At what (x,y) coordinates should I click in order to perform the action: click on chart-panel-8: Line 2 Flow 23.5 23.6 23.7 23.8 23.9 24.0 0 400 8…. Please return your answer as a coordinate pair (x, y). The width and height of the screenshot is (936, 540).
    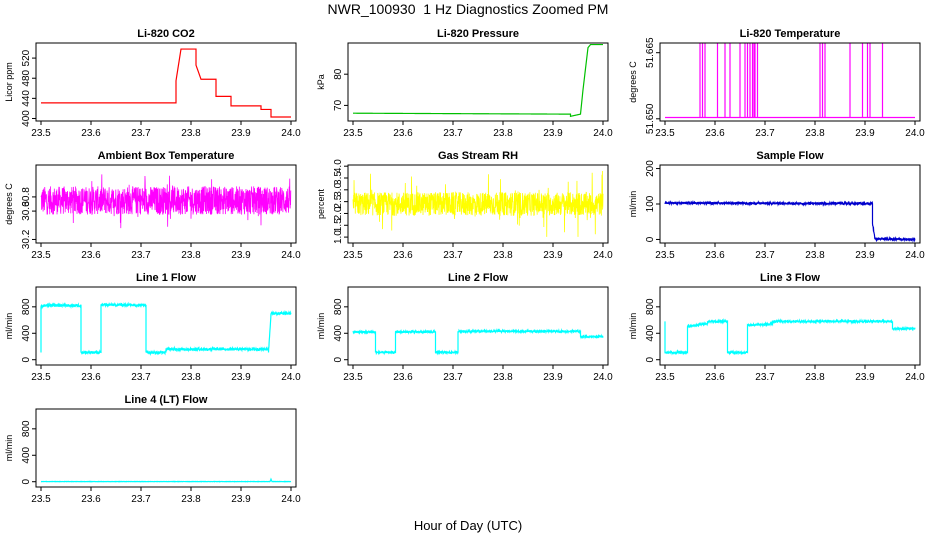
    Looking at the image, I should click on (464, 327).